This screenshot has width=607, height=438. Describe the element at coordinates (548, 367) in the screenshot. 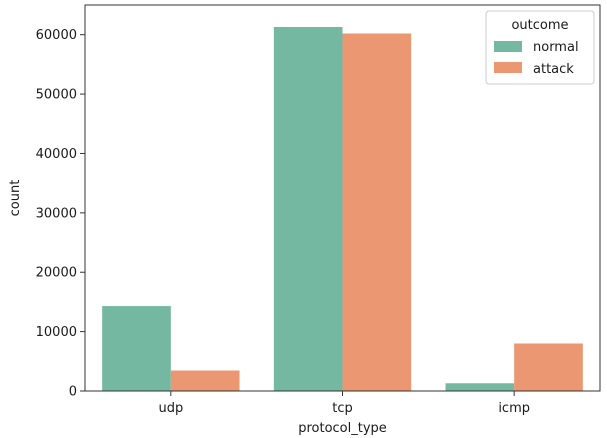

I see `bar-icmp-attack` at that location.